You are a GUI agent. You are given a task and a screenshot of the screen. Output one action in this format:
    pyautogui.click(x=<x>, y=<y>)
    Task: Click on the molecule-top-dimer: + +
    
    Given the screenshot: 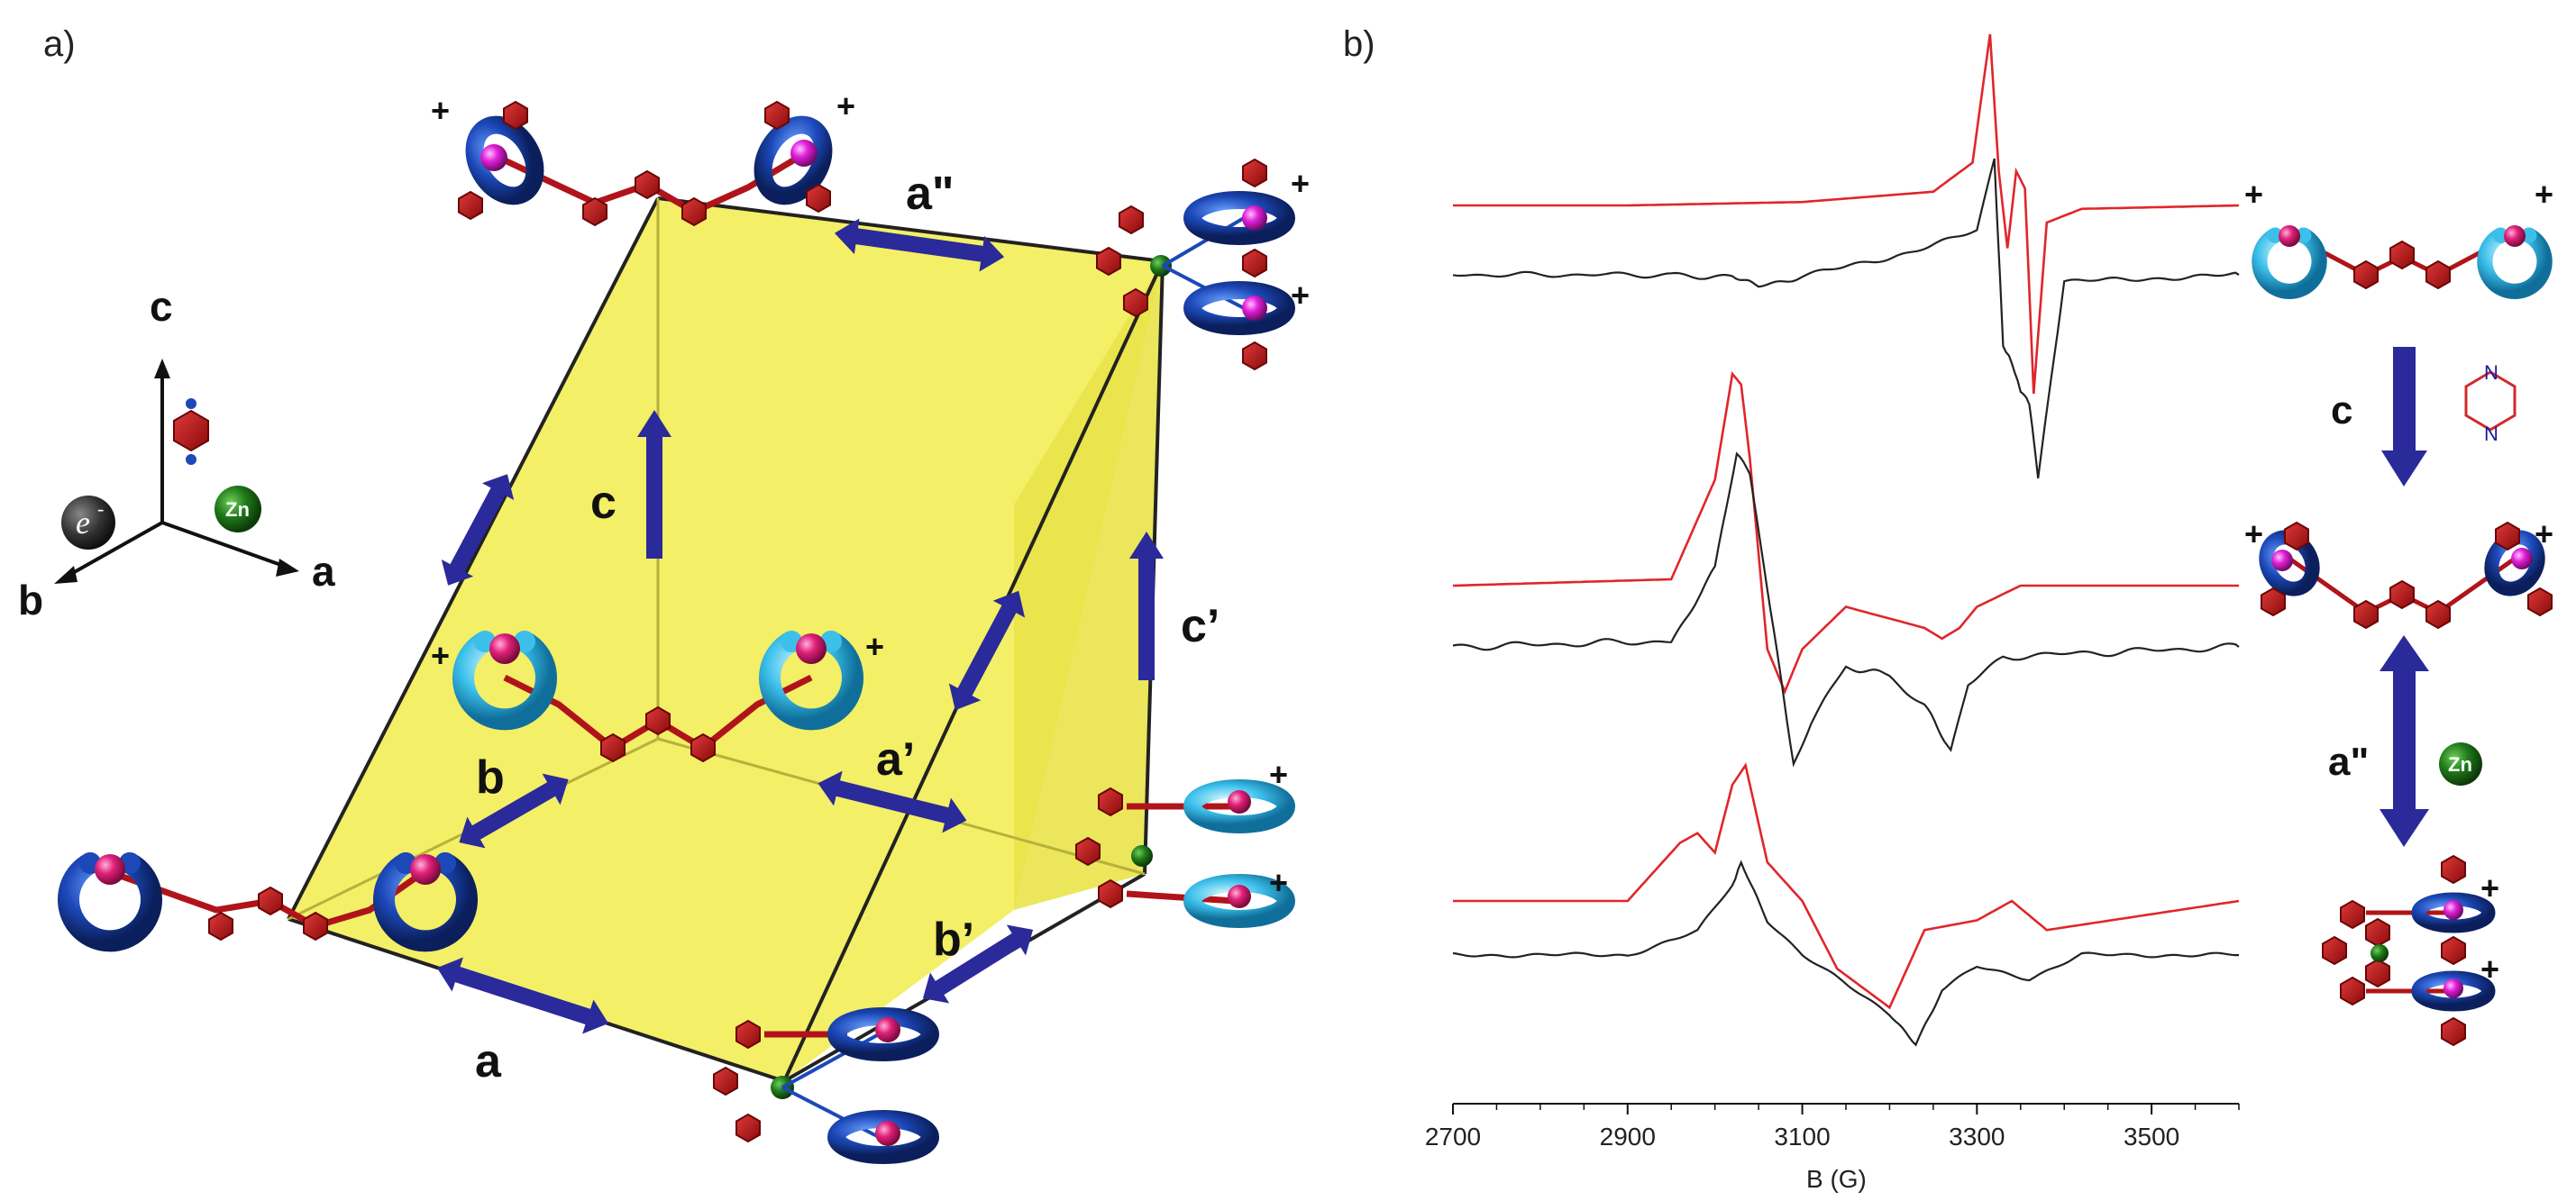 What is the action you would take?
    pyautogui.click(x=643, y=156)
    